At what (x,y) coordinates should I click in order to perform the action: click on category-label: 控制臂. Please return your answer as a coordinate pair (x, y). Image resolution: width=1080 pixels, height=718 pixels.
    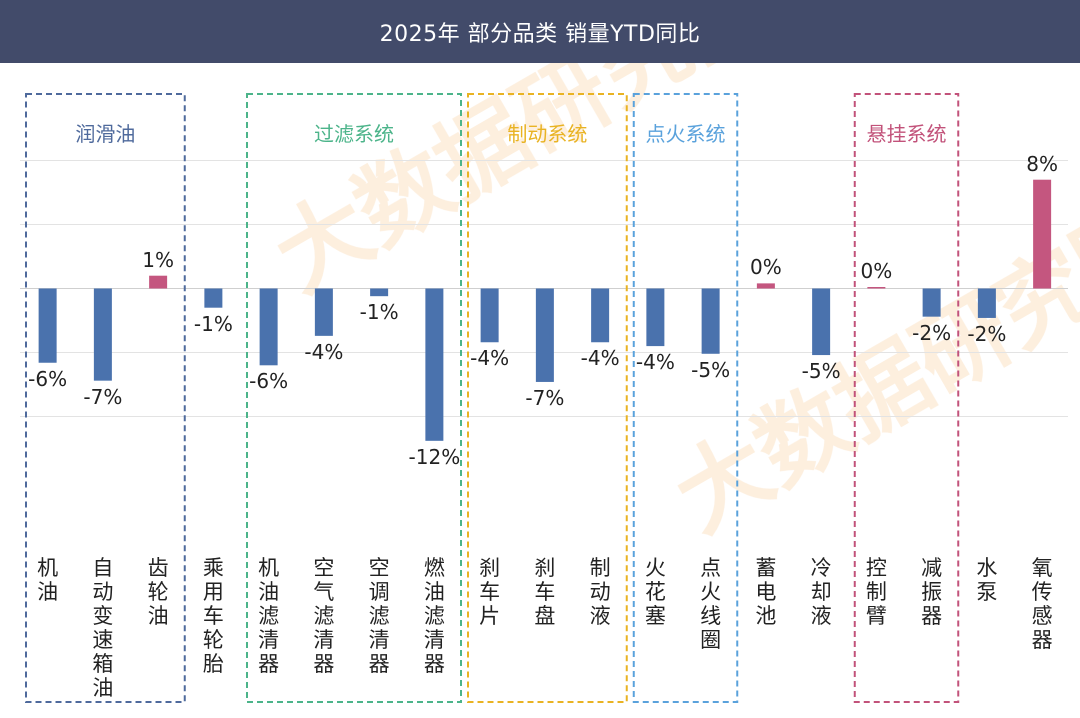
    Looking at the image, I should click on (876, 592).